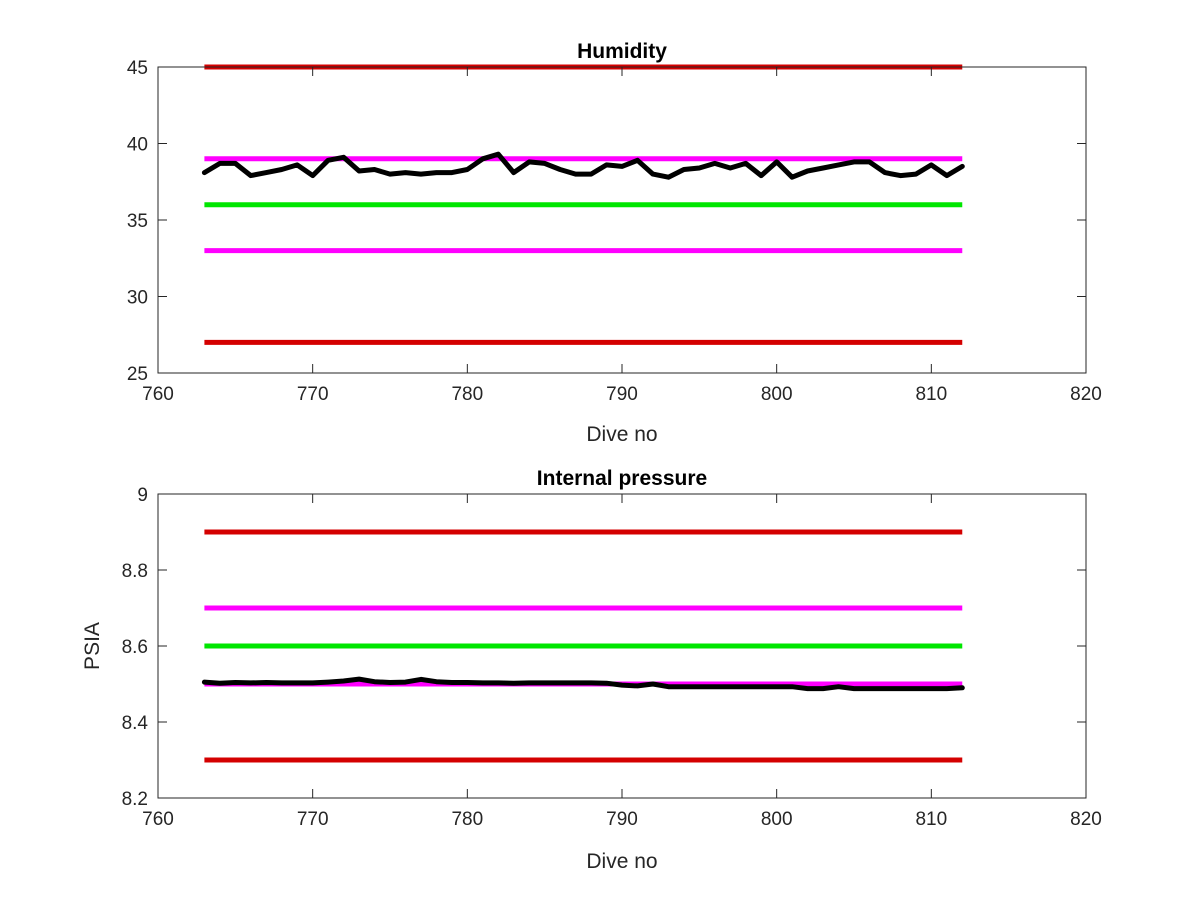 The image size is (1200, 900). Describe the element at coordinates (622, 394) in the screenshot. I see `humidity-x-tick-label: 790` at that location.